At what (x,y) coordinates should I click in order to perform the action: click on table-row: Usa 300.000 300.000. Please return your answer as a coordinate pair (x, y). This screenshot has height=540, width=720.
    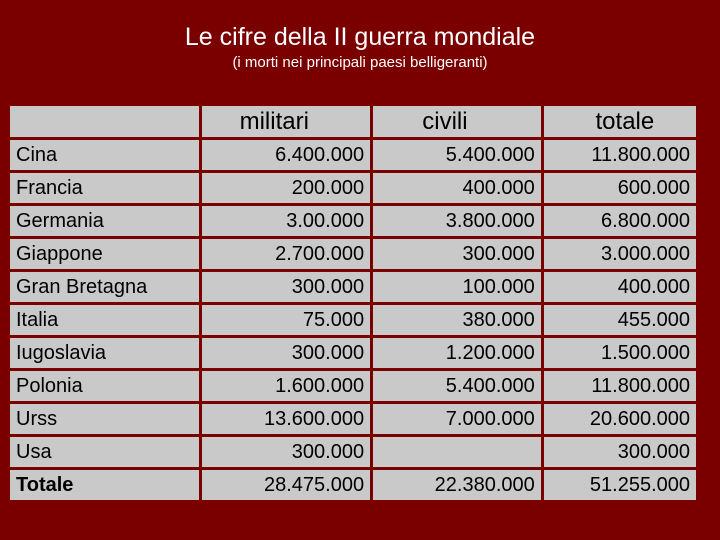
    Looking at the image, I should click on (353, 452).